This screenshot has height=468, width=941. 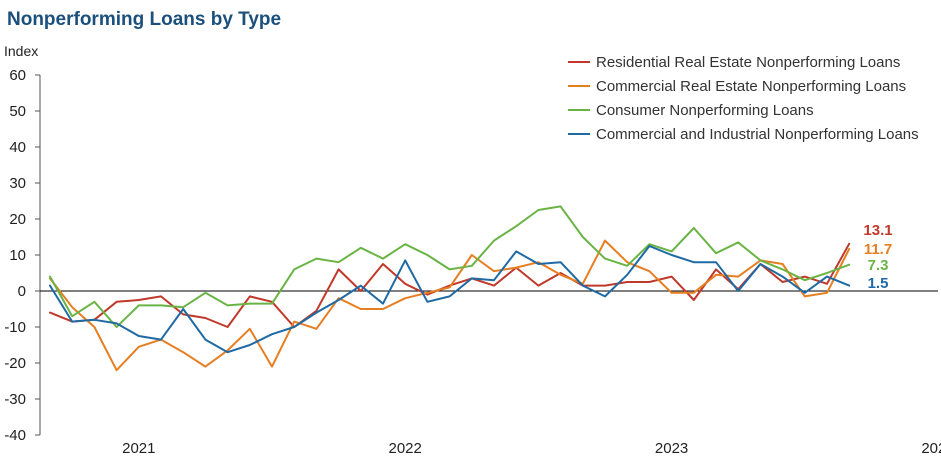 What do you see at coordinates (144, 19) in the screenshot?
I see `chart-title: Nonperforming Loans by Type` at bounding box center [144, 19].